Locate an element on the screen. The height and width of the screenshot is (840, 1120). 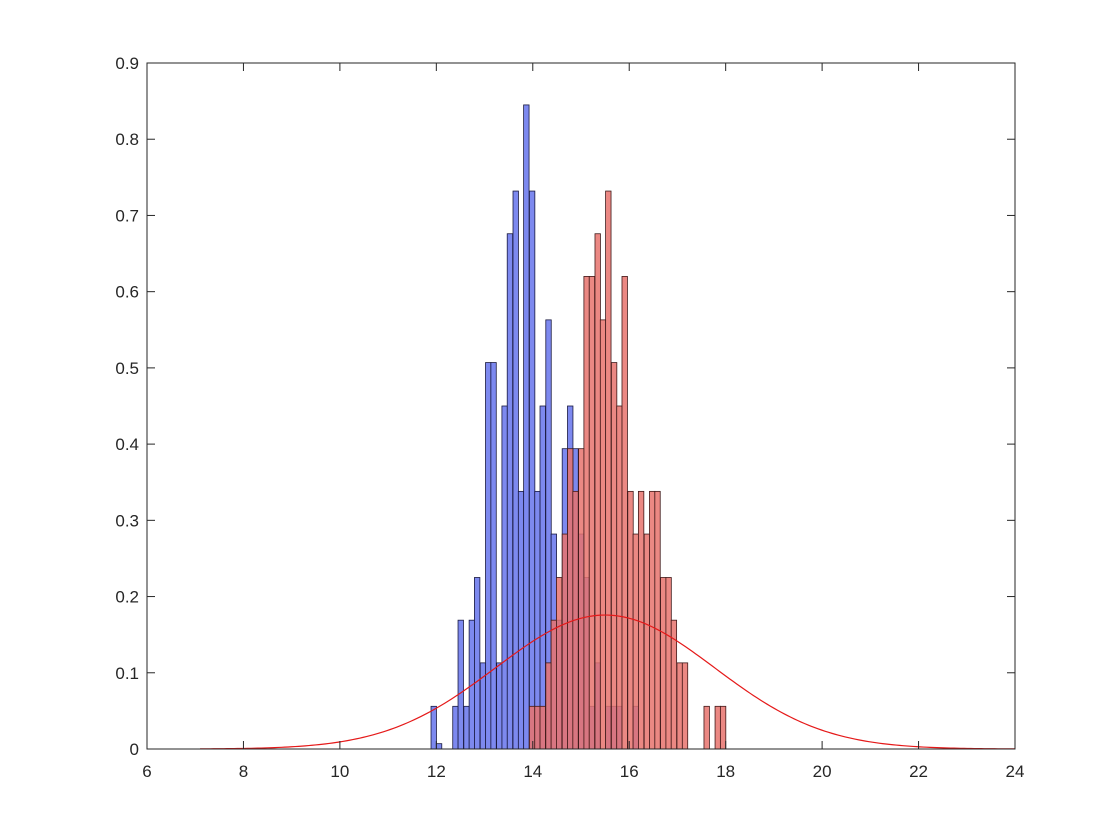
y-axis-tick-labels: 0 0.1 0.2 0.3 0.4 0.5 0.6 0.7 0.8 0.9 is located at coordinates (127, 406).